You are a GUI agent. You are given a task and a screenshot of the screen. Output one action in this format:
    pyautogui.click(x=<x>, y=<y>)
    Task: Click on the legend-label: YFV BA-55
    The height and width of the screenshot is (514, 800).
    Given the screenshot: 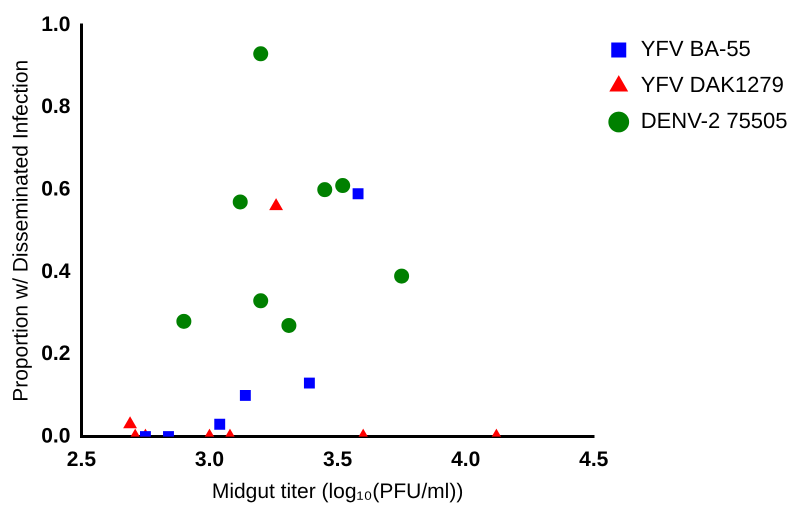 What is the action you would take?
    pyautogui.click(x=695, y=49)
    